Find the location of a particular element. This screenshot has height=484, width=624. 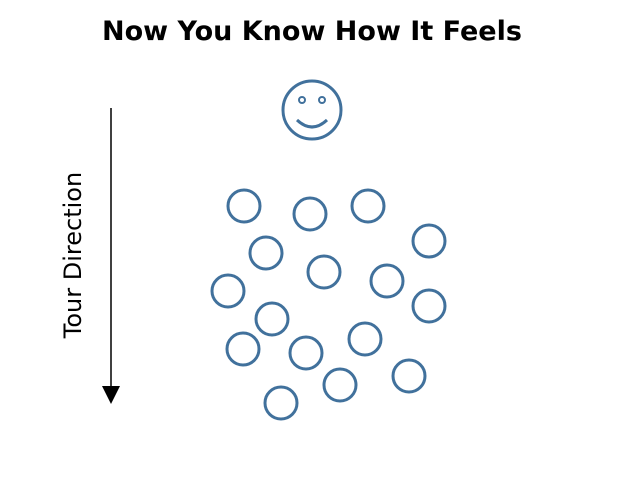

direction-arrow is located at coordinates (111, 256).